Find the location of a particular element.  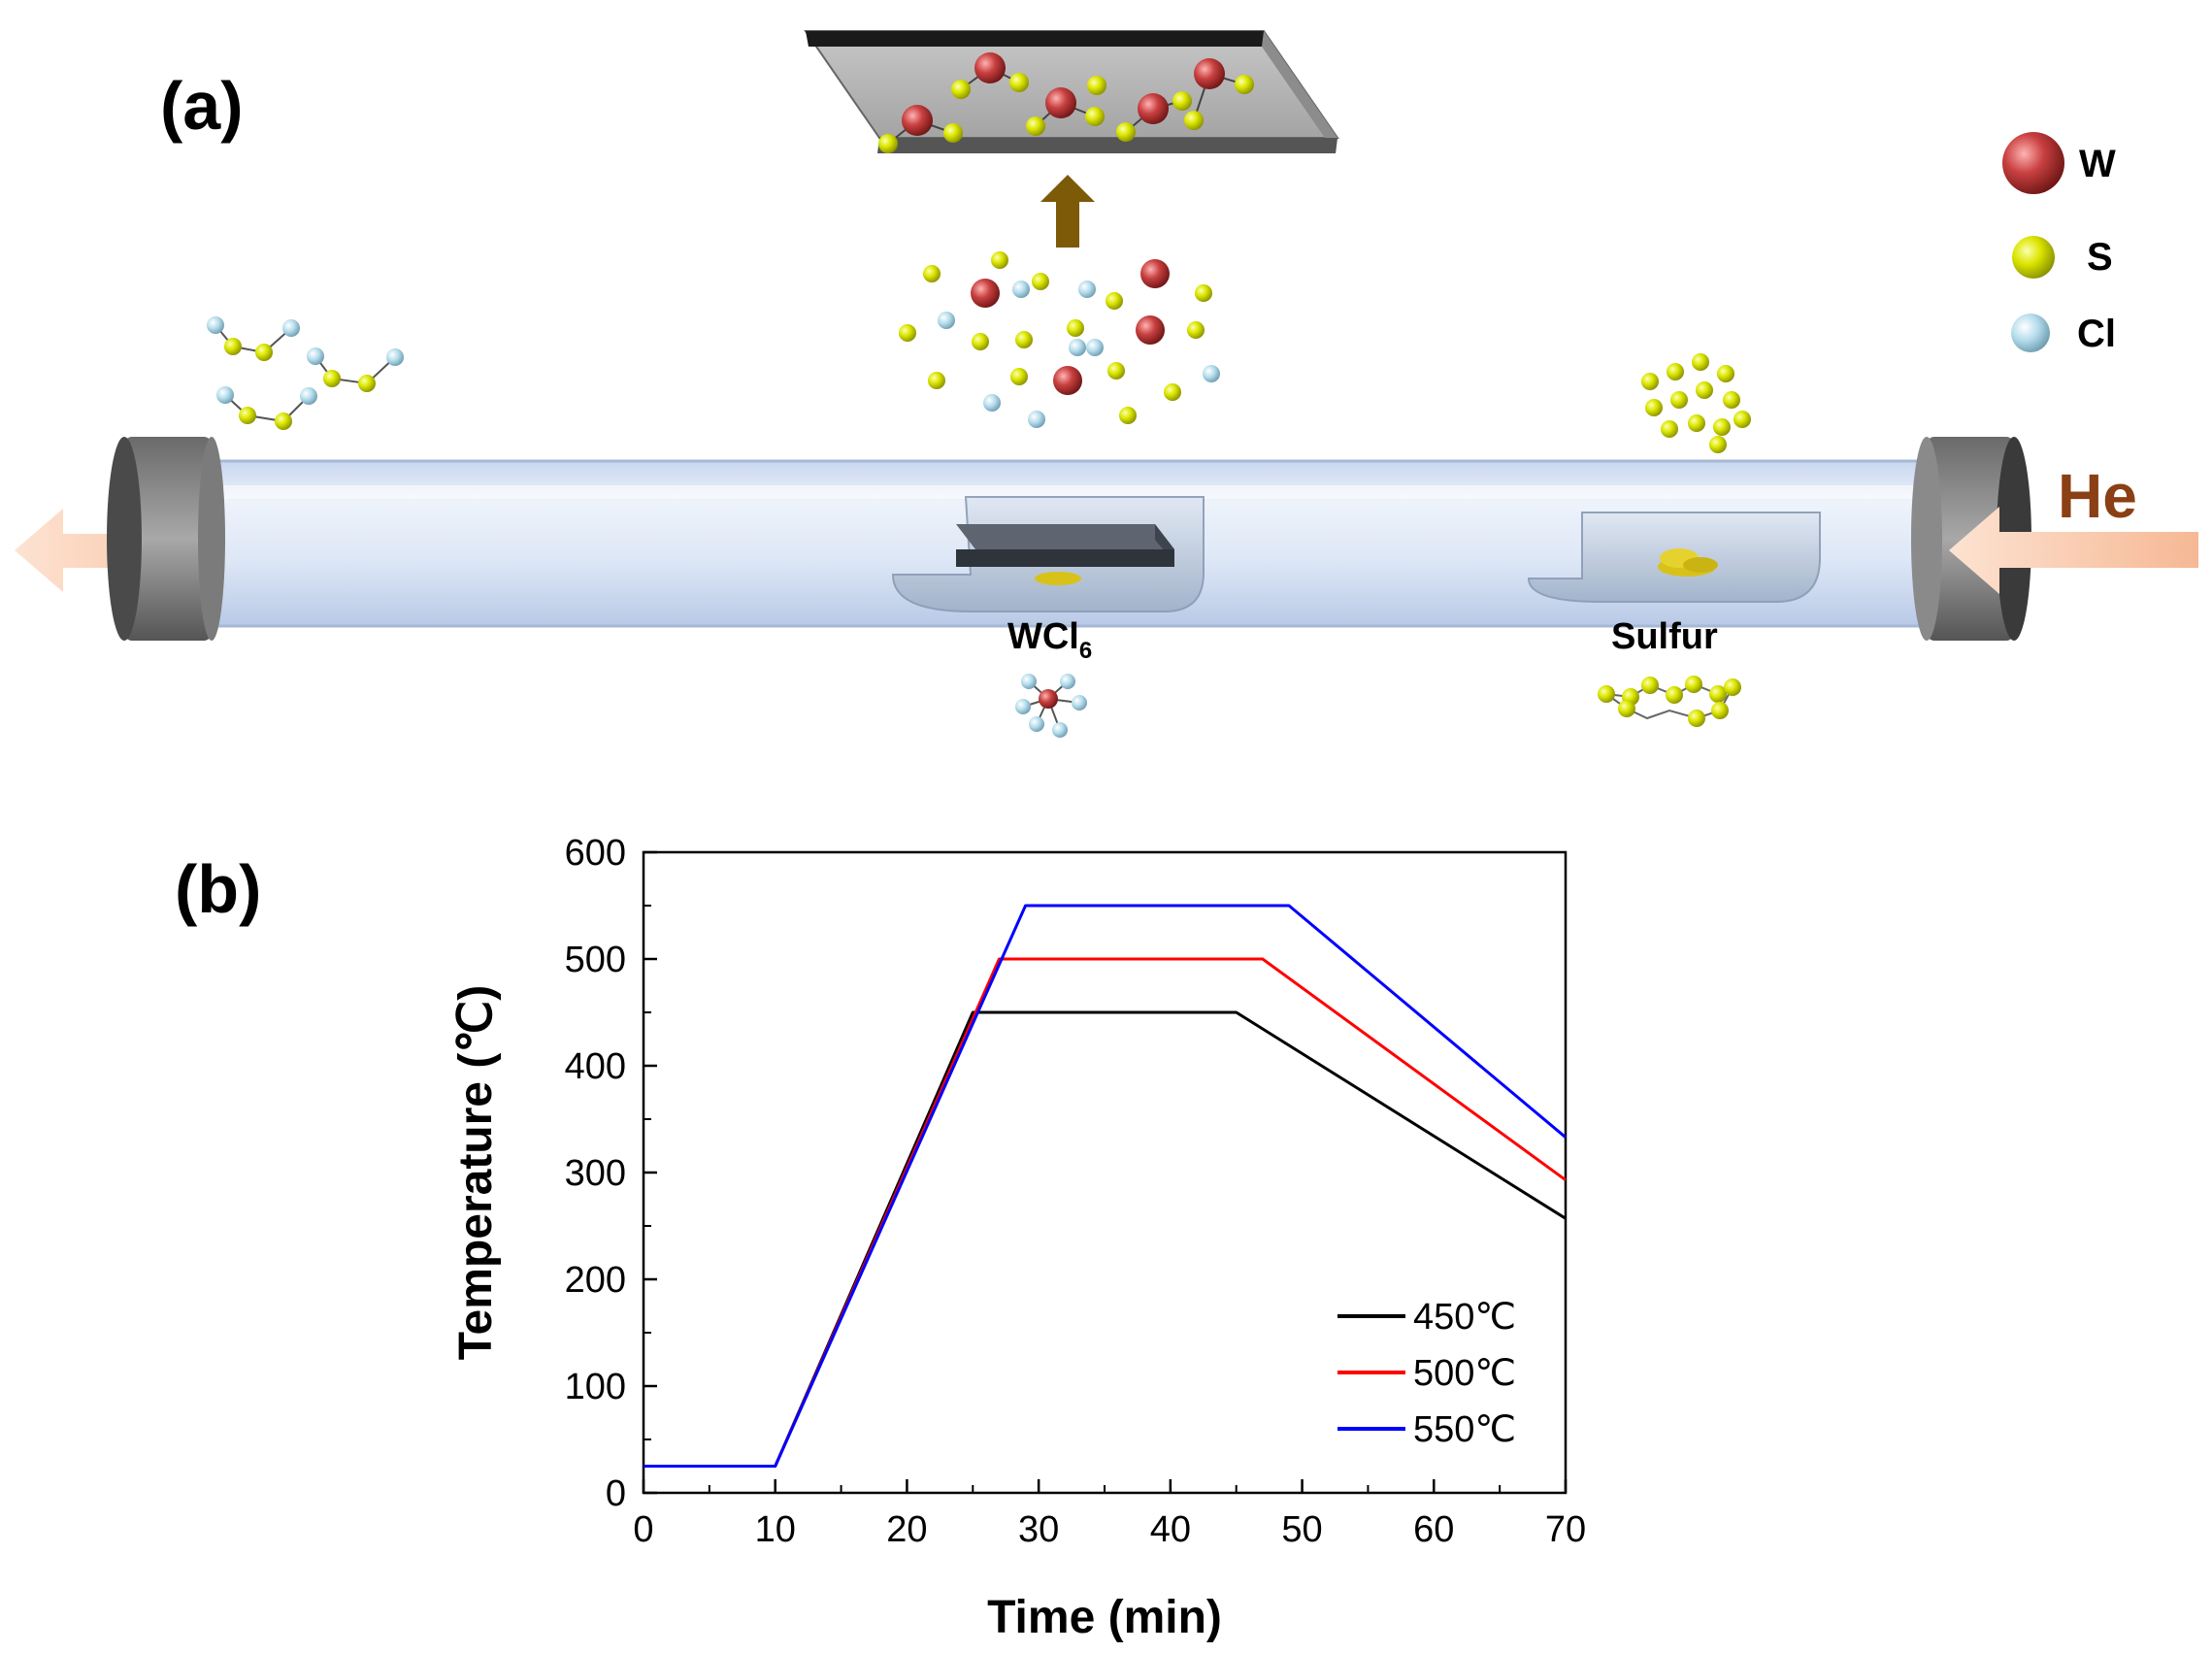

he-gas-label: He is located at coordinates (2097, 496).